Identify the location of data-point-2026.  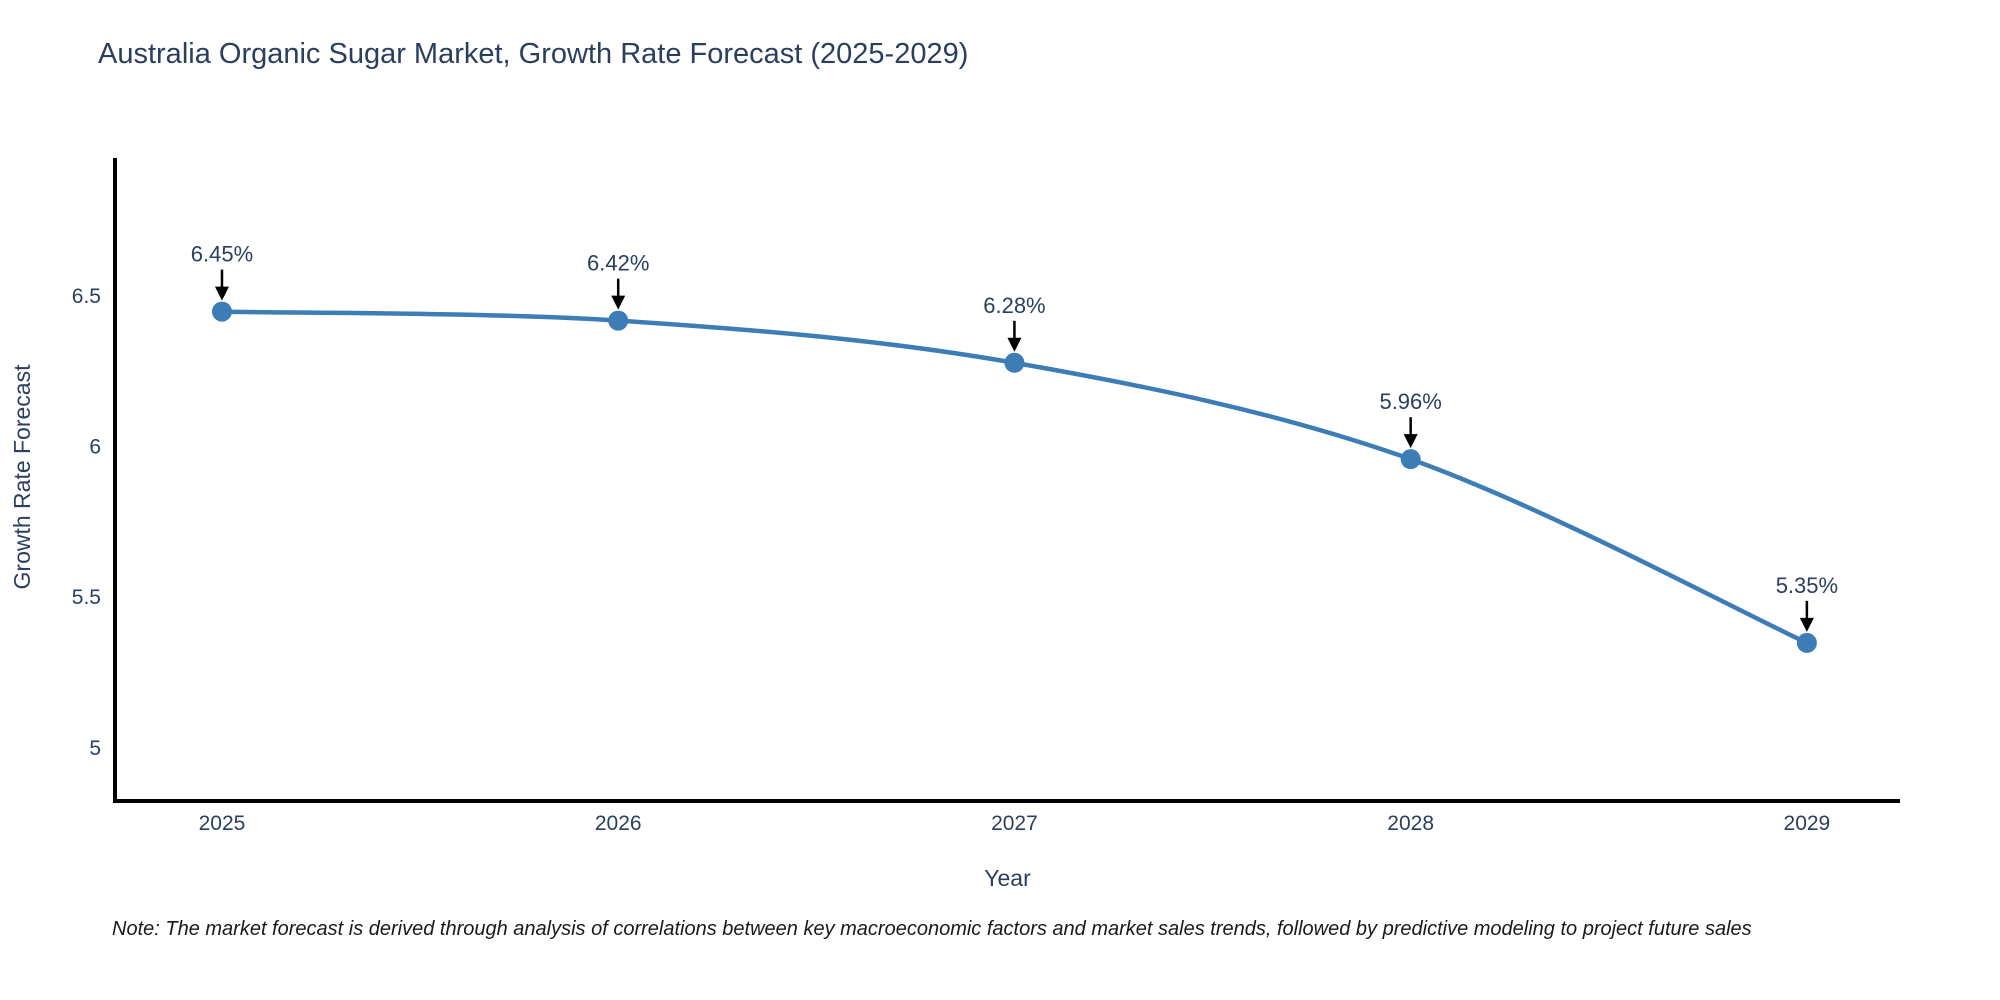
(618, 320).